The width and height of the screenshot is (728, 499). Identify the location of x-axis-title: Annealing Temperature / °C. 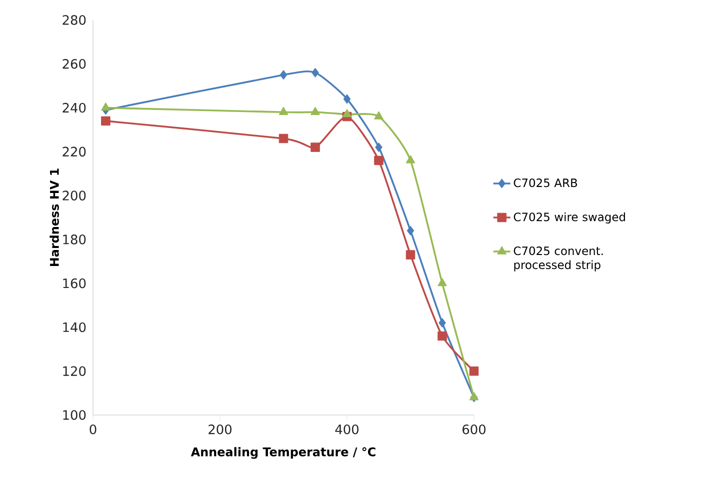
(283, 453).